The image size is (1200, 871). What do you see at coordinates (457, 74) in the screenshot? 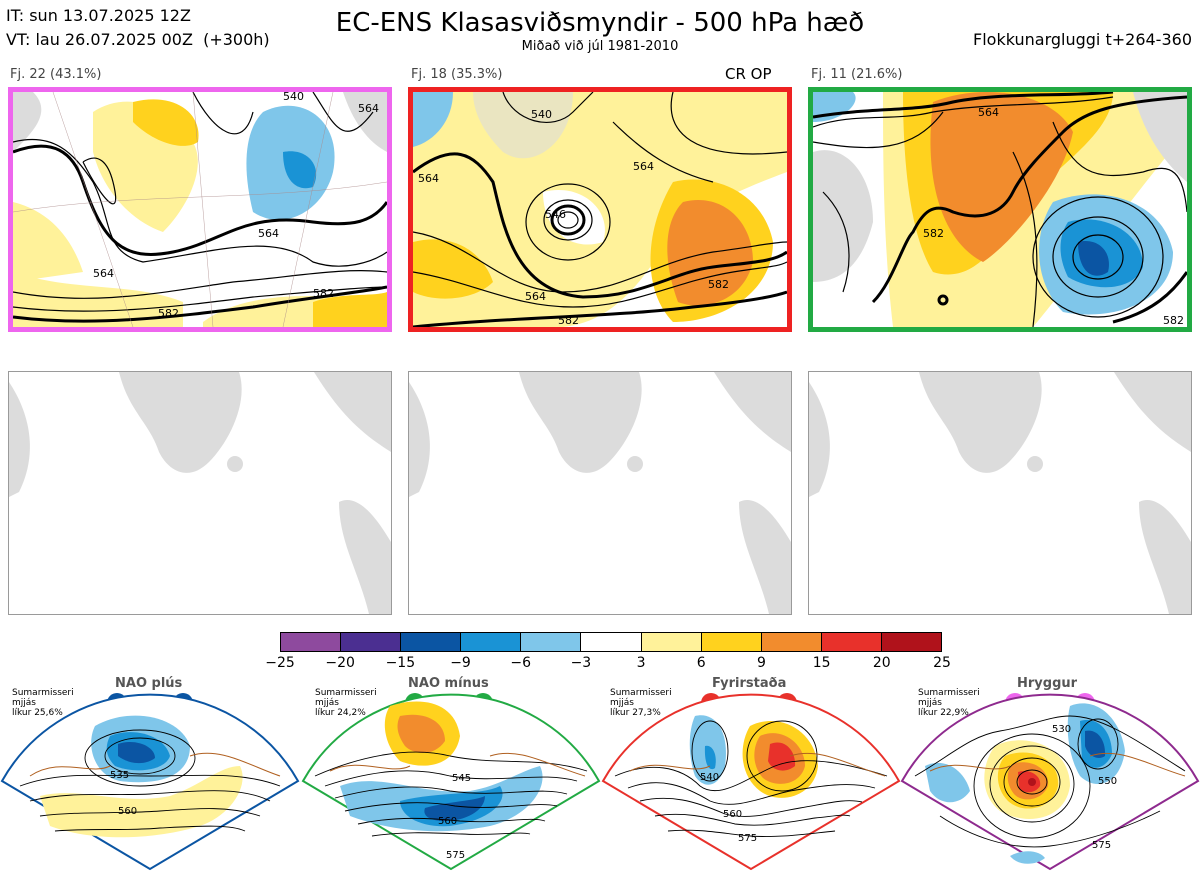
I see `cluster-2-label: Fj. 18 (35.3%)` at bounding box center [457, 74].